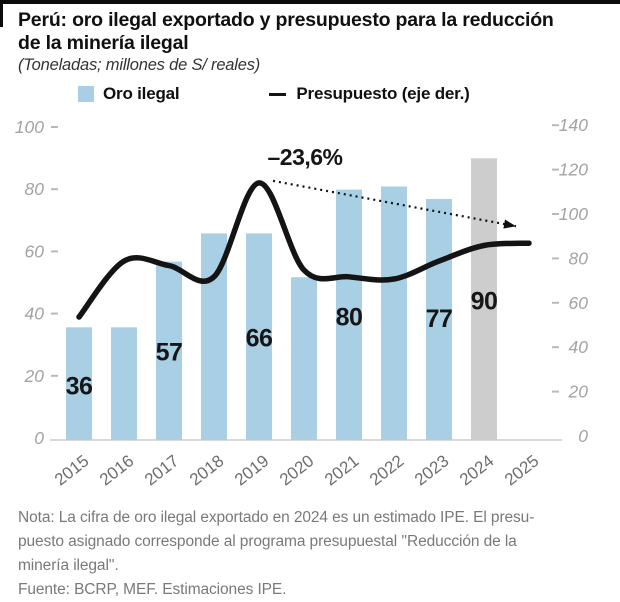 The height and width of the screenshot is (602, 620). I want to click on bar-2020, so click(304, 358).